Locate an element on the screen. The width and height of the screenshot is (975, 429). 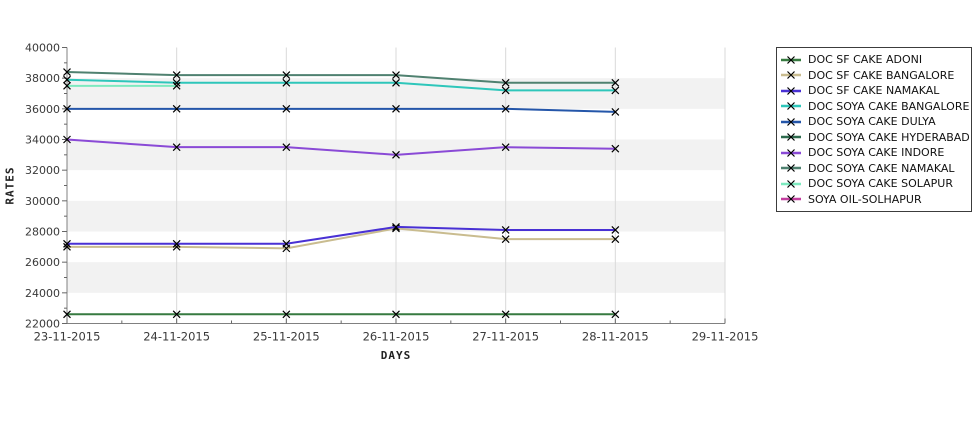
legend-item: DOC SOYA CAKE DULYA is located at coordinates (874, 121).